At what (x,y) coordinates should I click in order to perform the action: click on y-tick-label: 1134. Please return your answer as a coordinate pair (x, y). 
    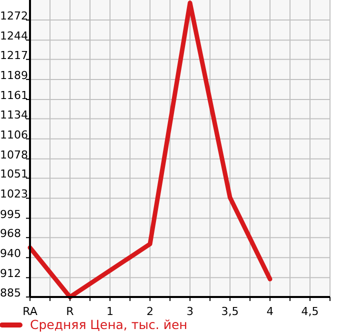
    Looking at the image, I should click on (14, 115).